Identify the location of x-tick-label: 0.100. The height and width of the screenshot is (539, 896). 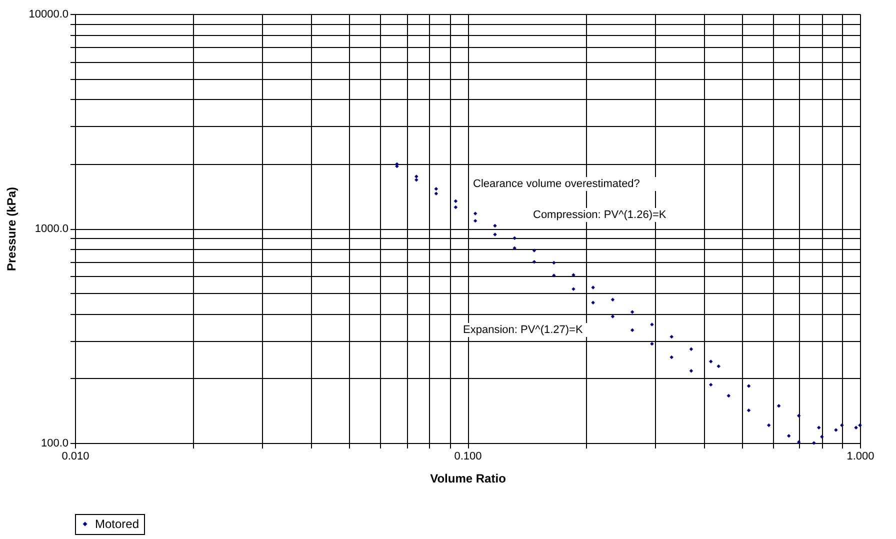
(468, 456).